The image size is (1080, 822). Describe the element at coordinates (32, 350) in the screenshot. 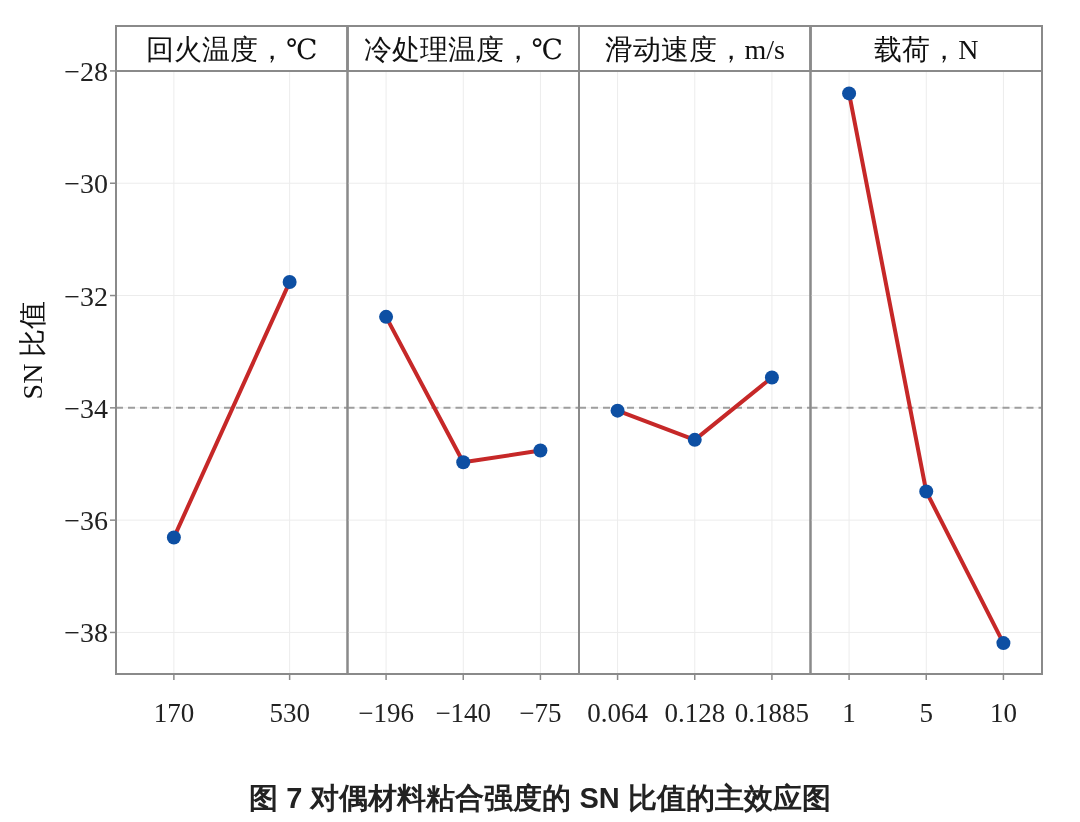

I see `y-axis-title: SN 比值` at that location.